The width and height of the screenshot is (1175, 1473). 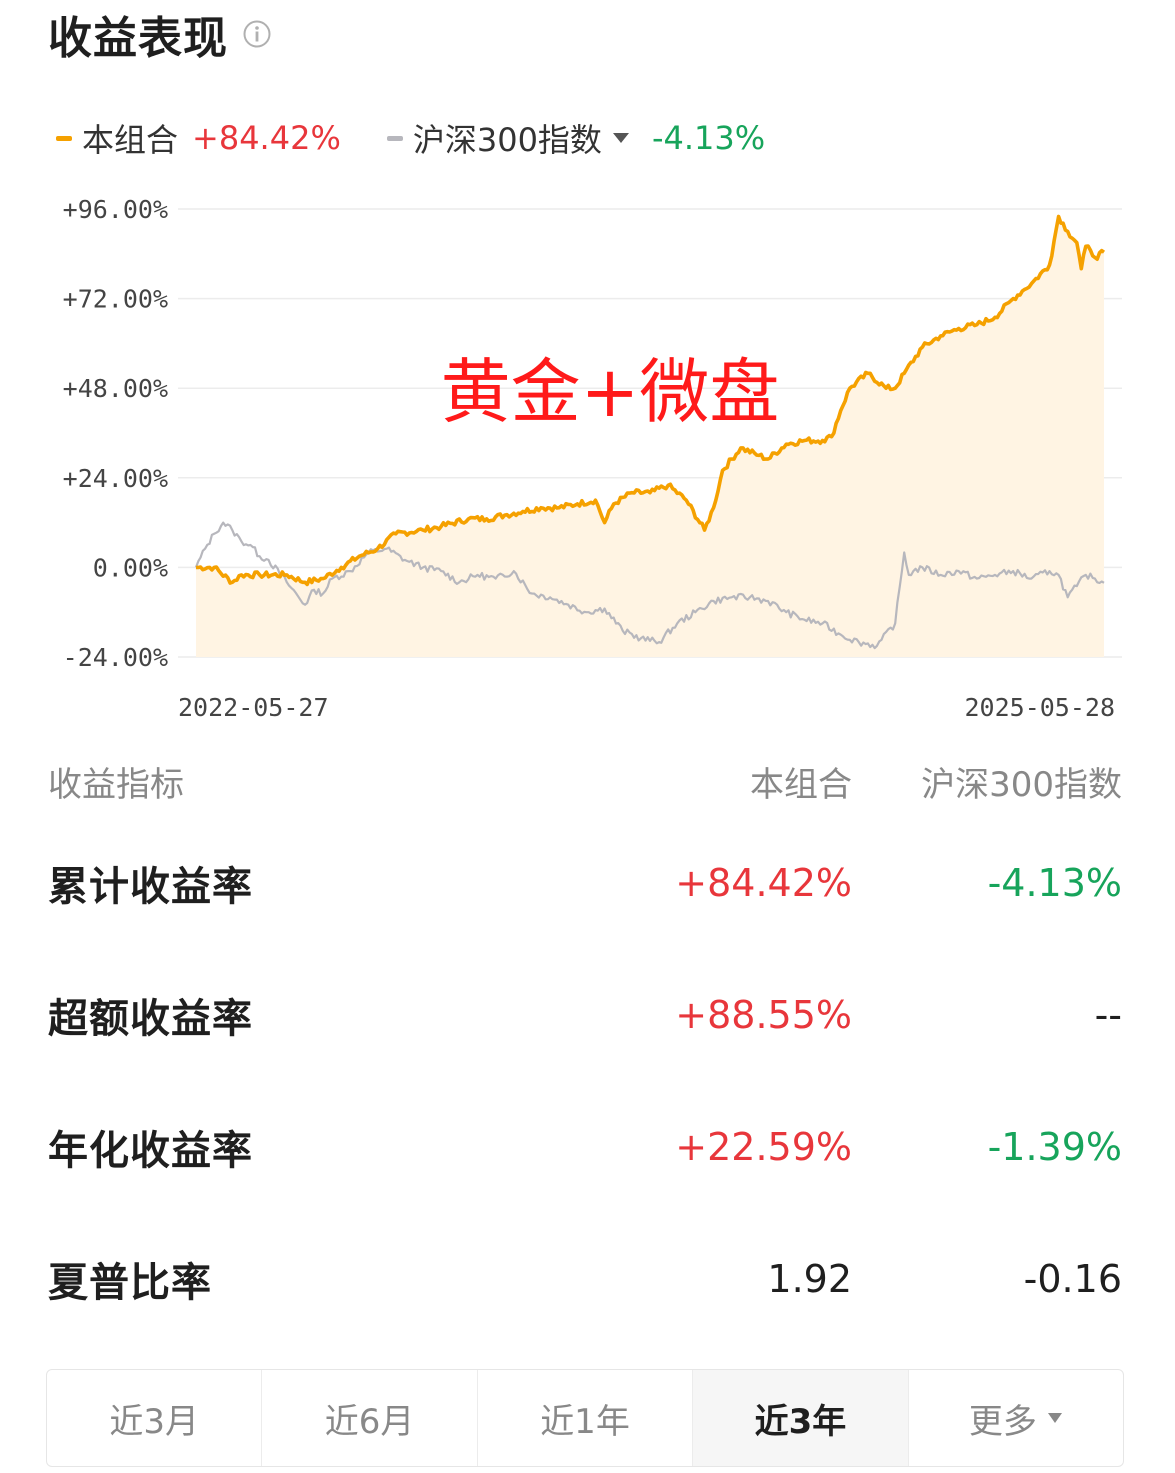 What do you see at coordinates (394, 138) in the screenshot?
I see `benchmark-legend-marker` at bounding box center [394, 138].